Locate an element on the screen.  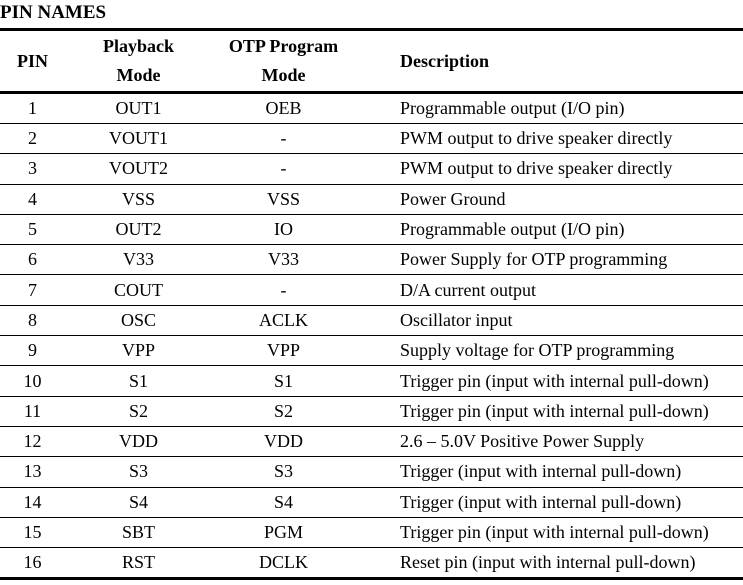
cell-otp-program-mode: S4 is located at coordinates (283, 502).